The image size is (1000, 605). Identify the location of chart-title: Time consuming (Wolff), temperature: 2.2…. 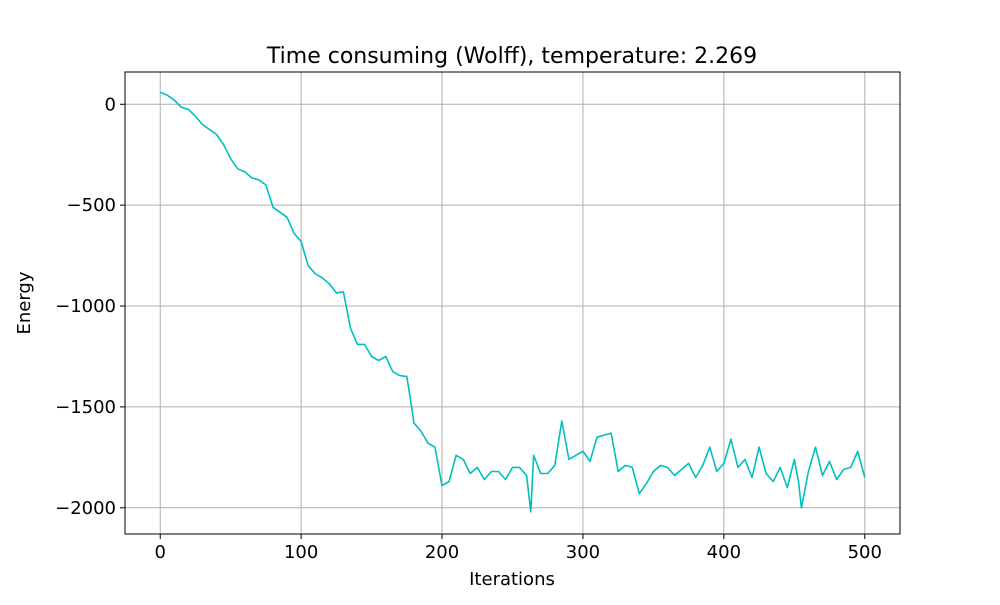
(511, 56).